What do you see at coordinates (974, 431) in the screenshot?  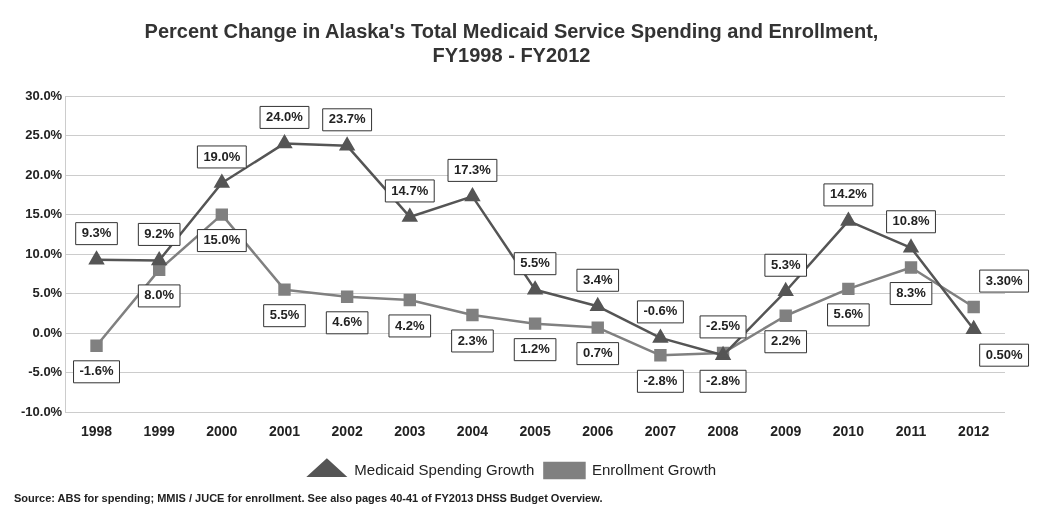 I see `x-tick-label: 2012` at bounding box center [974, 431].